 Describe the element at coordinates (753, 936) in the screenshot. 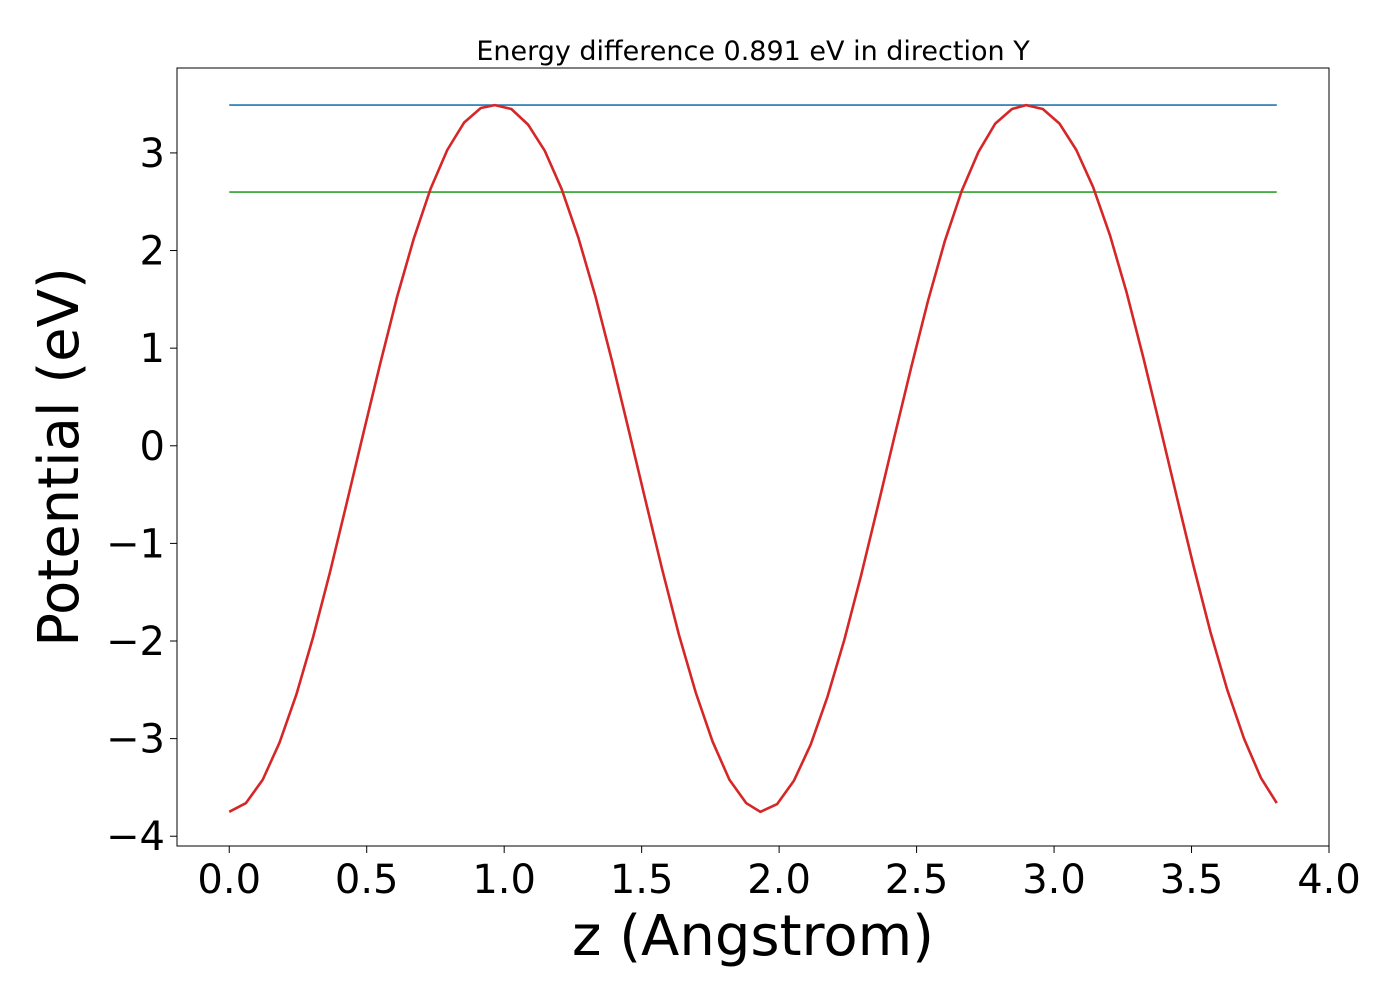

I see `x-axis-label: z (Angstrom)` at that location.